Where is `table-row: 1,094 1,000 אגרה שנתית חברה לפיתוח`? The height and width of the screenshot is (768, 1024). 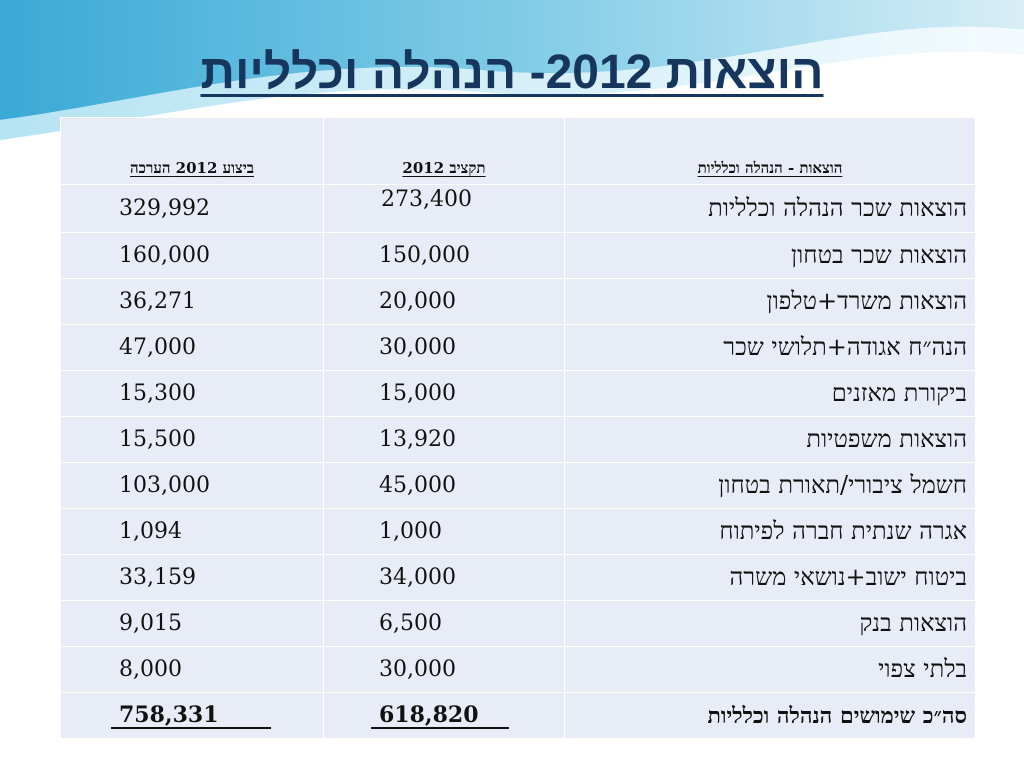 table-row: 1,094 1,000 אגרה שנתית חברה לפיתוח is located at coordinates (518, 531).